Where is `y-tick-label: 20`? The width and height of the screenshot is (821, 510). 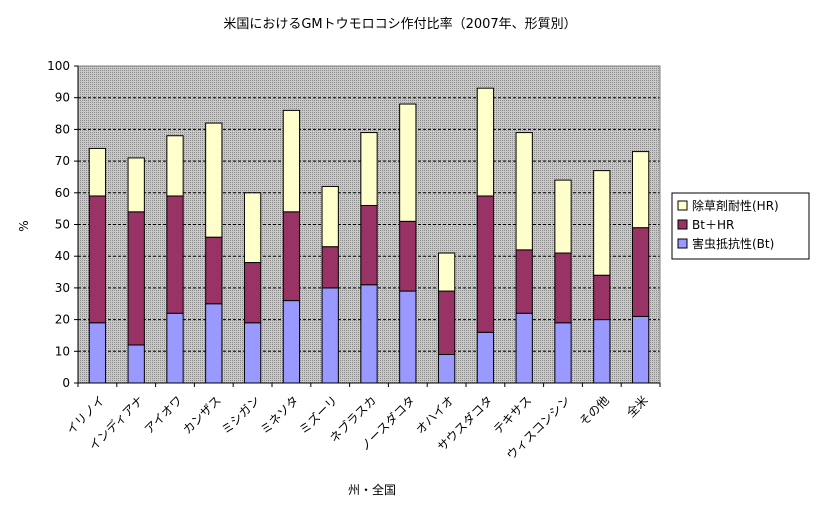 y-tick-label: 20 is located at coordinates (62, 320).